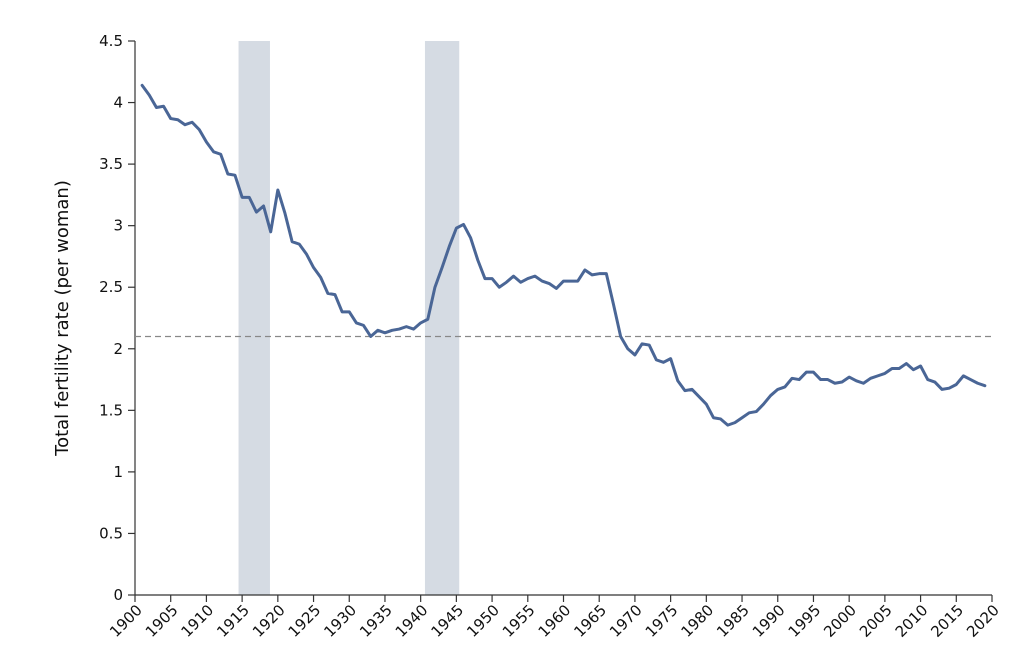 This screenshot has width=1024, height=667. Describe the element at coordinates (198, 621) in the screenshot. I see `x-tick-label: 1910` at that location.